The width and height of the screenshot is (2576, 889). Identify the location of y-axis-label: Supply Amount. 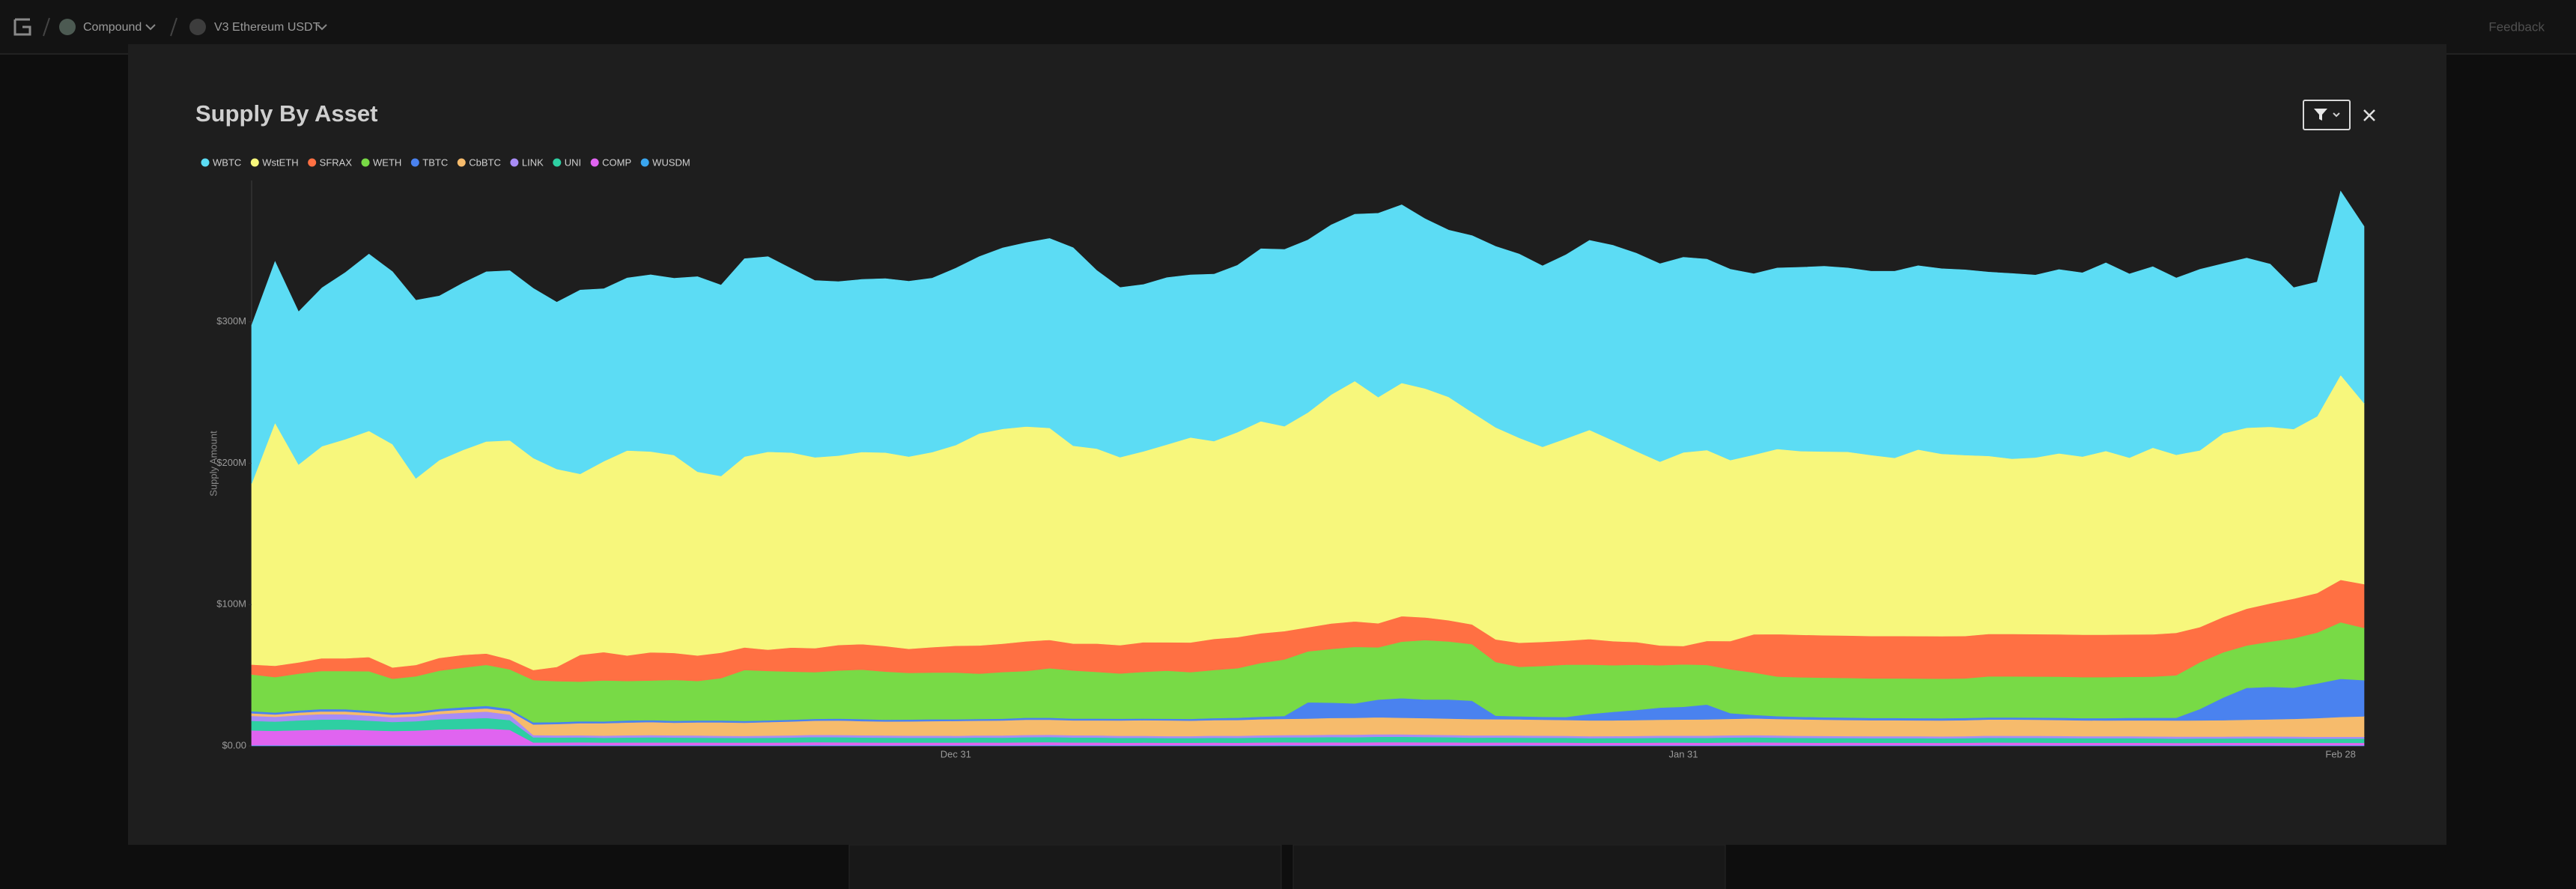
(213, 464).